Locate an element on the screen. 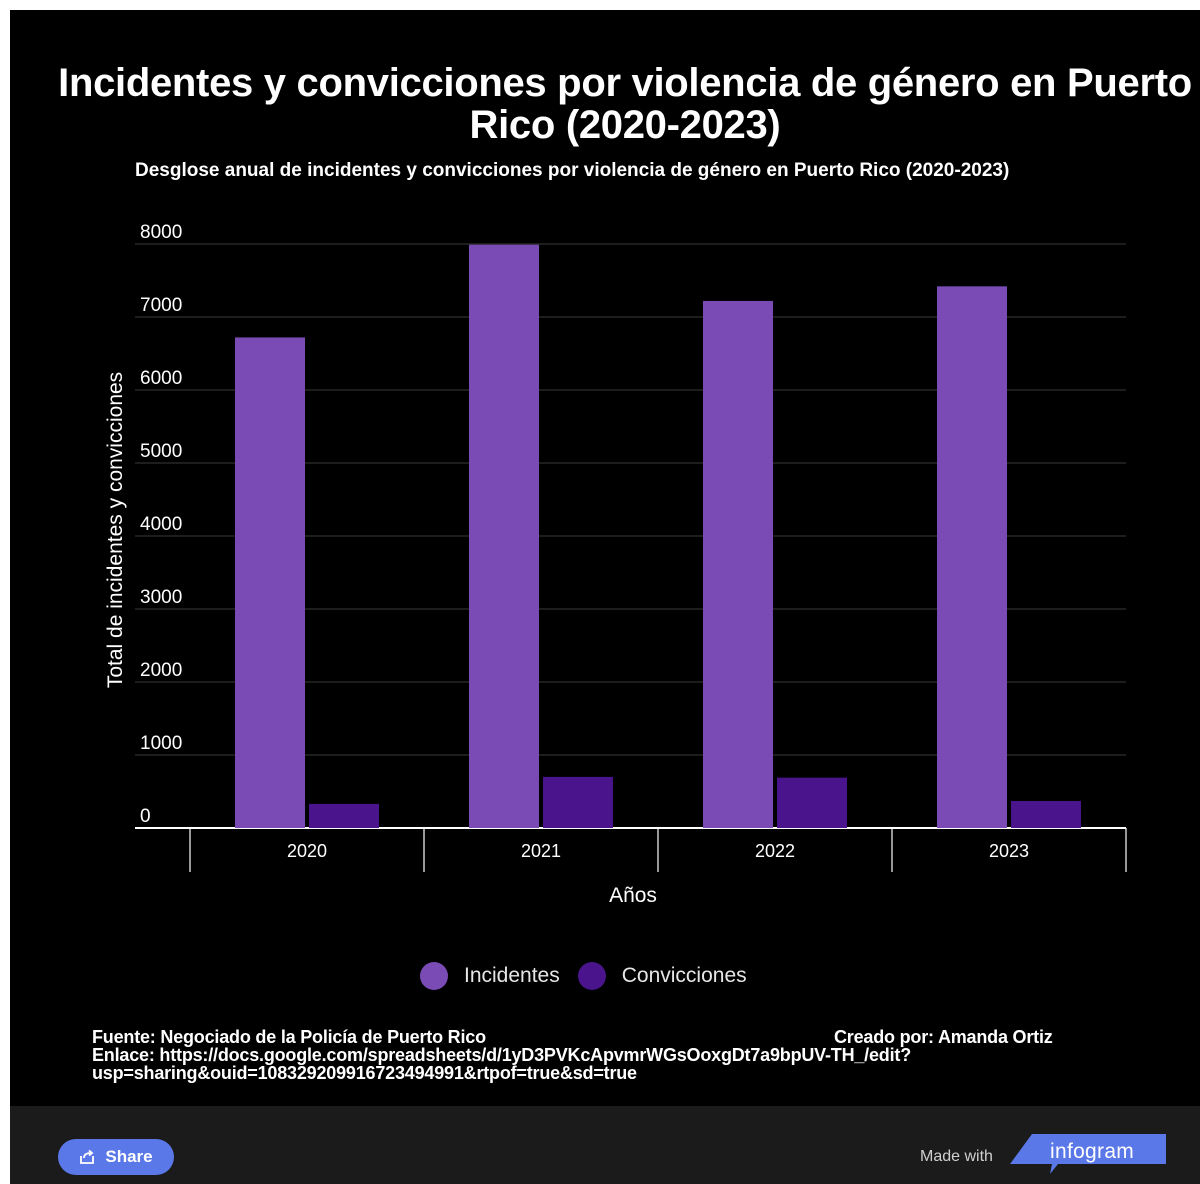 The width and height of the screenshot is (1200, 1184). bottom-bar: Share Made with infogram is located at coordinates (605, 1145).